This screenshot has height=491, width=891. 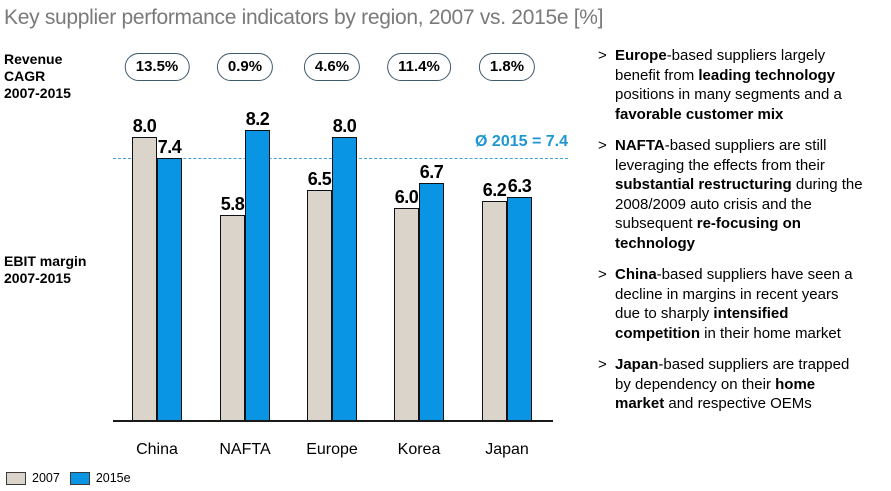 What do you see at coordinates (494, 190) in the screenshot?
I see `bar-value-label: 6.2` at bounding box center [494, 190].